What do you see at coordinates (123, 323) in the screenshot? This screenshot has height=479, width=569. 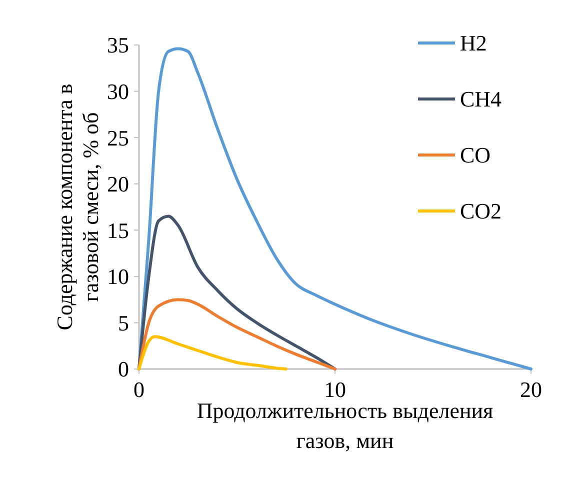 I see `y-tick-label: 5` at bounding box center [123, 323].